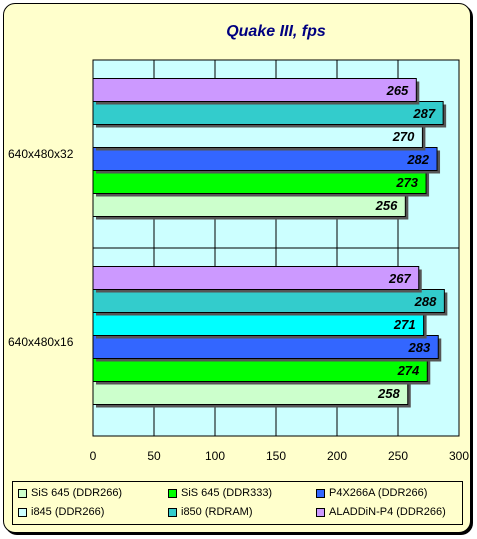  I want to click on legend-label: SiS 645 (DDR333), so click(227, 493).